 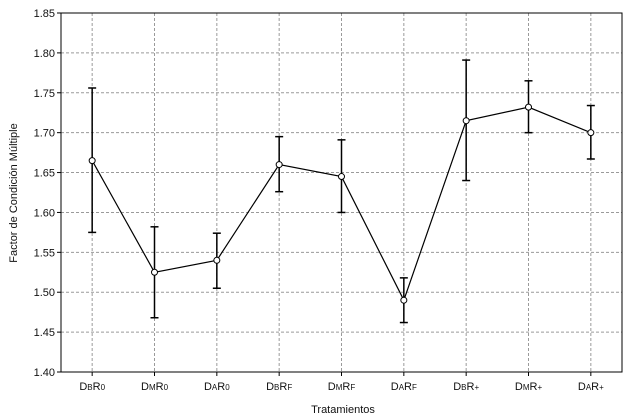 What do you see at coordinates (44, 14) in the screenshot?
I see `y-tick-label: 1.85` at bounding box center [44, 14].